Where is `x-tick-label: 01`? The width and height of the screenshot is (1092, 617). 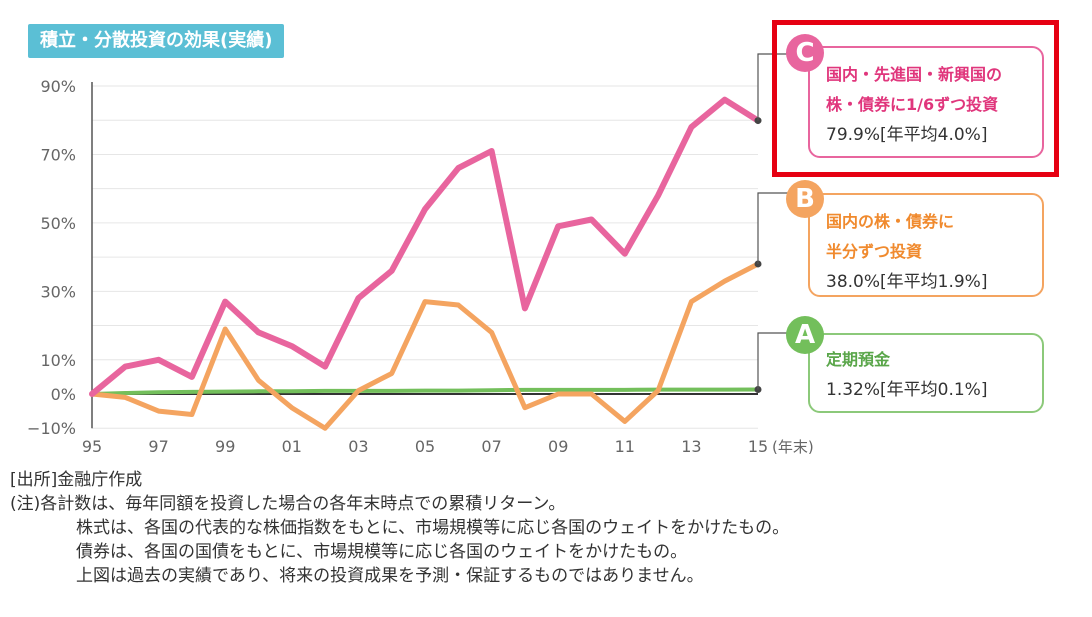 x-tick-label: 01 is located at coordinates (292, 446).